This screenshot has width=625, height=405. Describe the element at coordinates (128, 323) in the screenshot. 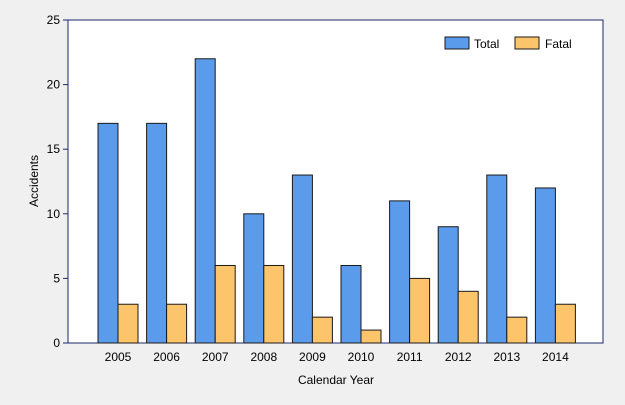

I see `bar-fatal-2005` at that location.